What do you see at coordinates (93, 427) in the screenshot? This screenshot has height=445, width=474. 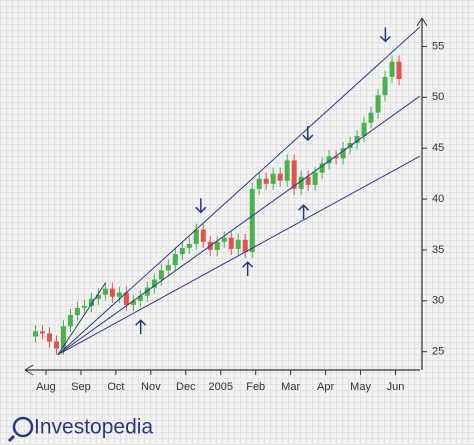 I see `logo-text: Investopedia` at bounding box center [93, 427].